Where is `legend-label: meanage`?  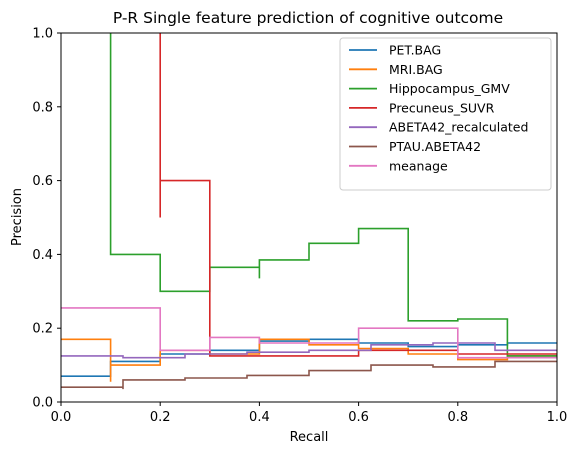
legend-label: meanage is located at coordinates (418, 165).